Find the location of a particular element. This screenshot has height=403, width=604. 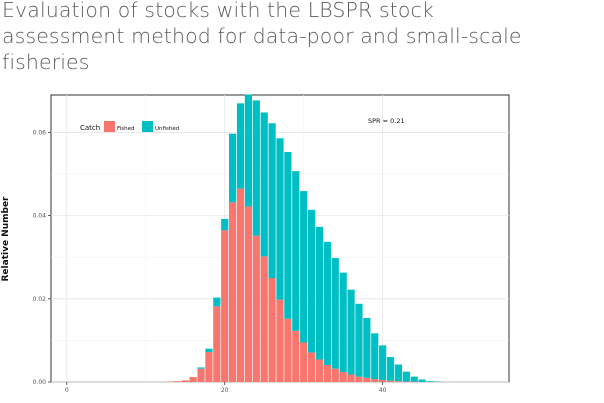

legend: Catch Fished Unfished is located at coordinates (129, 126).